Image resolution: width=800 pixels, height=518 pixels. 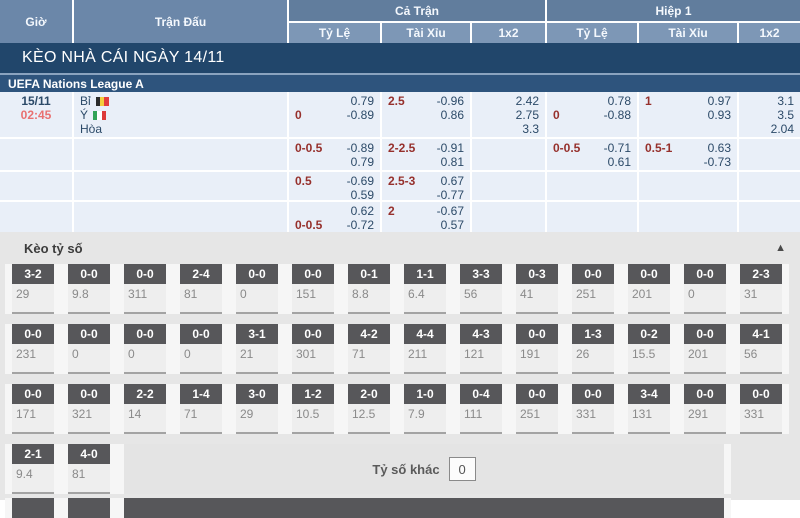 What do you see at coordinates (593, 349) in the screenshot?
I see `score-bet-box: 1-3 26` at bounding box center [593, 349].